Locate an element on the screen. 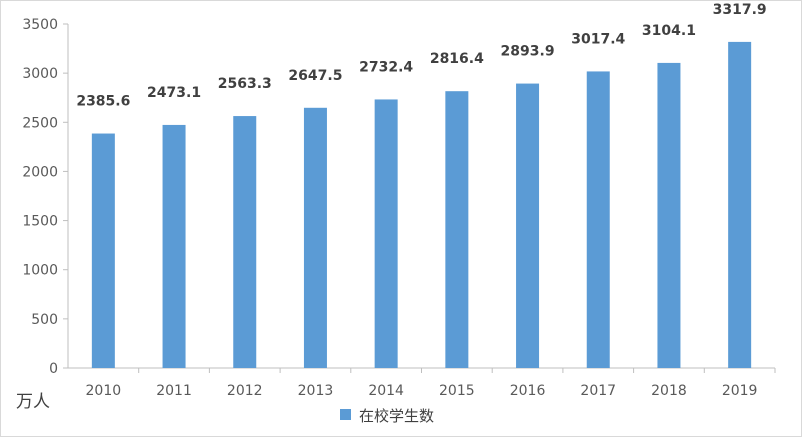  x-tick-label-2018: 2018 is located at coordinates (669, 391).